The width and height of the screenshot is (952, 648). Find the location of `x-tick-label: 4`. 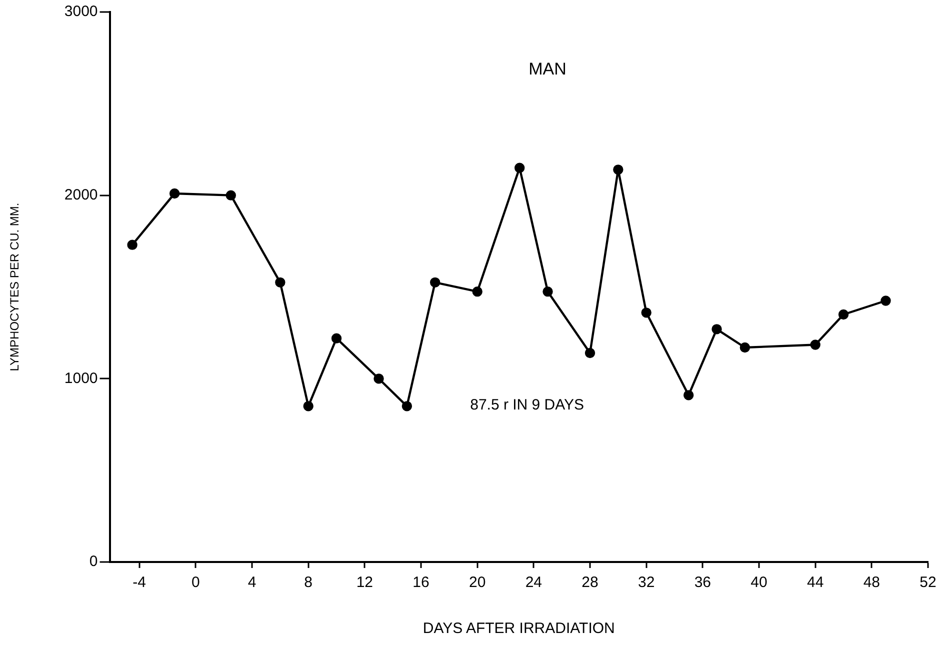

x-tick-label: 4 is located at coordinates (252, 583).